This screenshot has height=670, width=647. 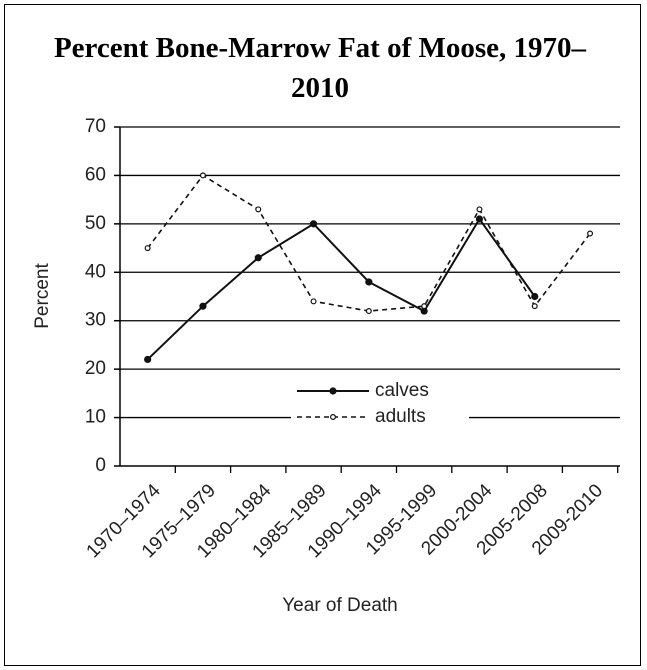 I want to click on y-tick-label: 40, so click(x=95, y=271).